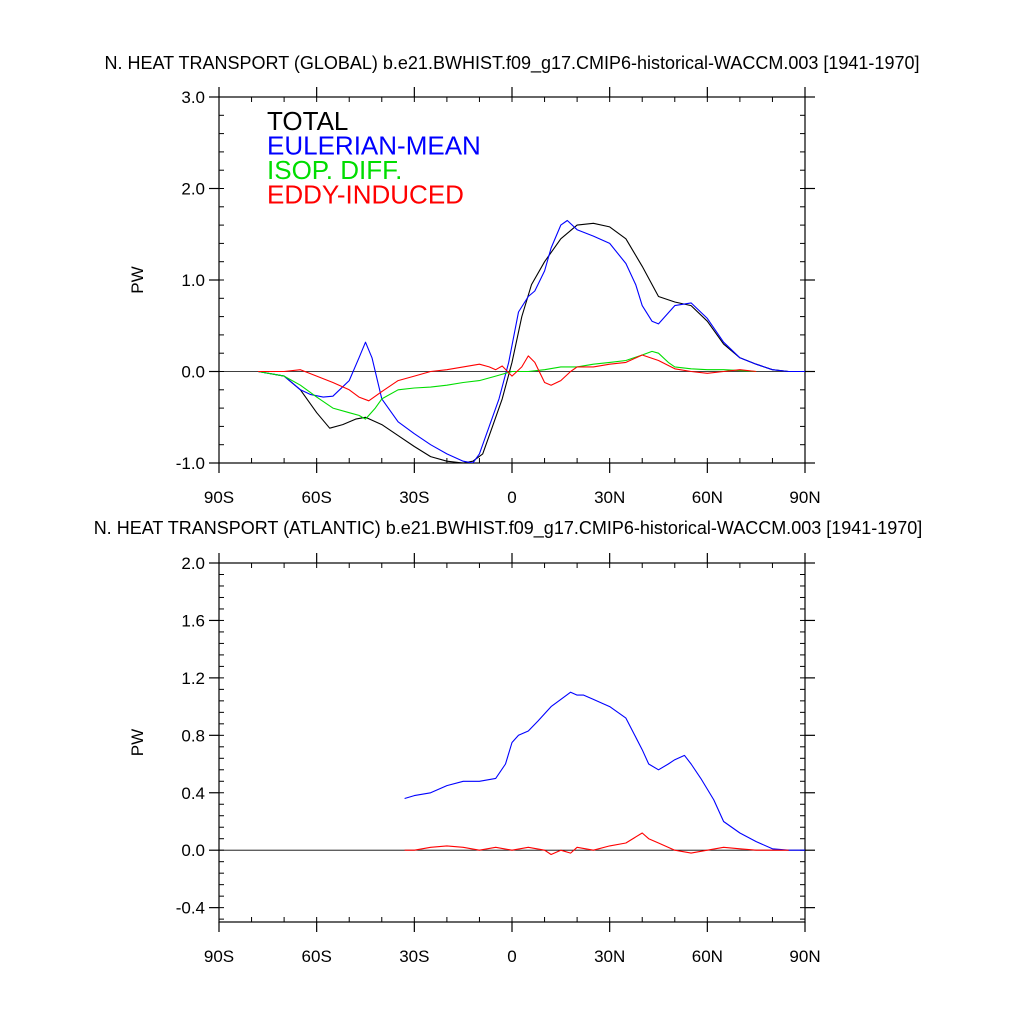 The image size is (1024, 1024). What do you see at coordinates (193, 280) in the screenshot?
I see `chart1-y-tick-label: 1.0` at bounding box center [193, 280].